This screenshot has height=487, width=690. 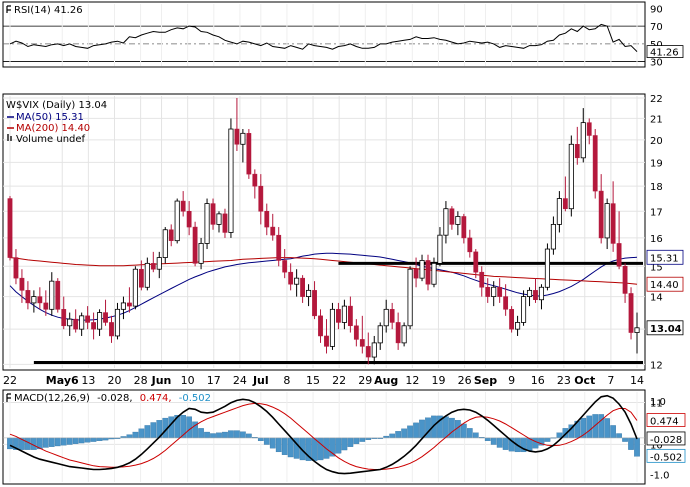 I want to click on rsi-y-tick: 70, so click(x=656, y=27).